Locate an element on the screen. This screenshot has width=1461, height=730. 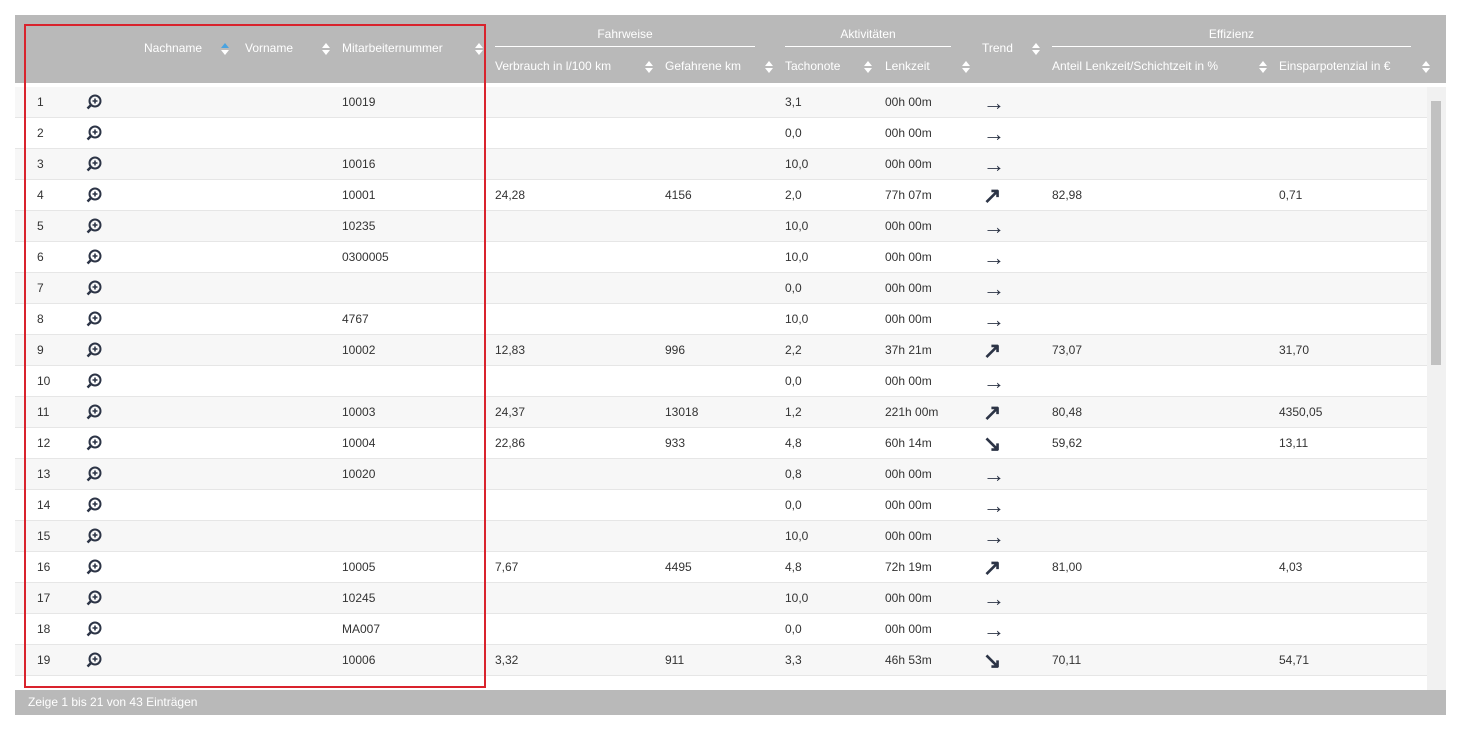
cell-verbrauch: 3,32 is located at coordinates (507, 660).